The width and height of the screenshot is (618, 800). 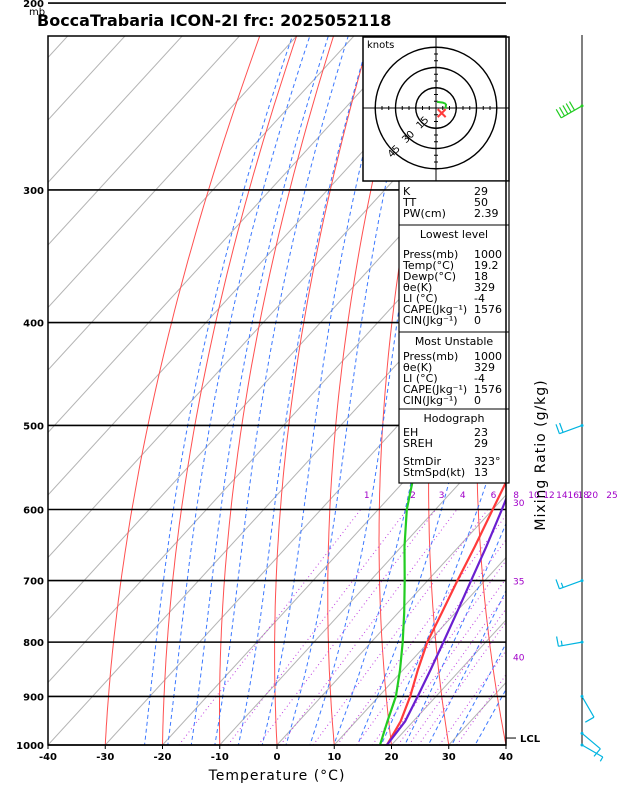 What do you see at coordinates (477, 320) in the screenshot?
I see `index-value: 0` at bounding box center [477, 320].